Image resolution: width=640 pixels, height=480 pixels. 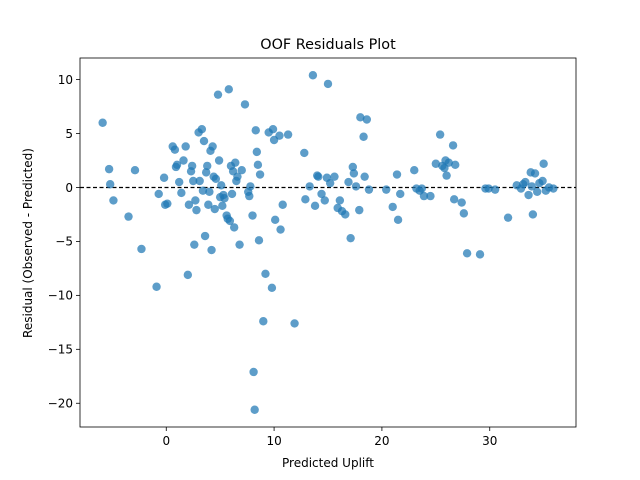 What do you see at coordinates (328, 463) in the screenshot?
I see `x-axis-label: Predicted Uplift` at bounding box center [328, 463].